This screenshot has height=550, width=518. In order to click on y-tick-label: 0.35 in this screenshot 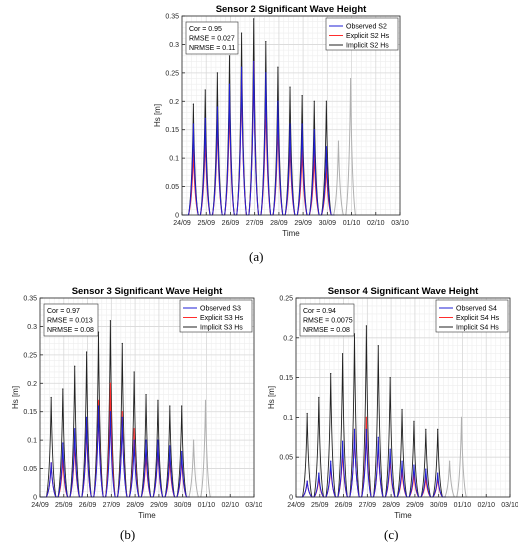, I will do `click(172, 17)`.